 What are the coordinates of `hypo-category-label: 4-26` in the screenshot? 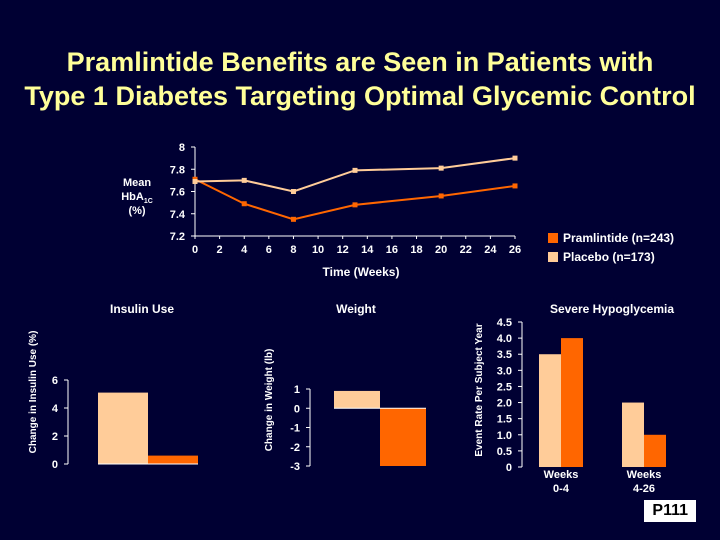 It's located at (644, 489).